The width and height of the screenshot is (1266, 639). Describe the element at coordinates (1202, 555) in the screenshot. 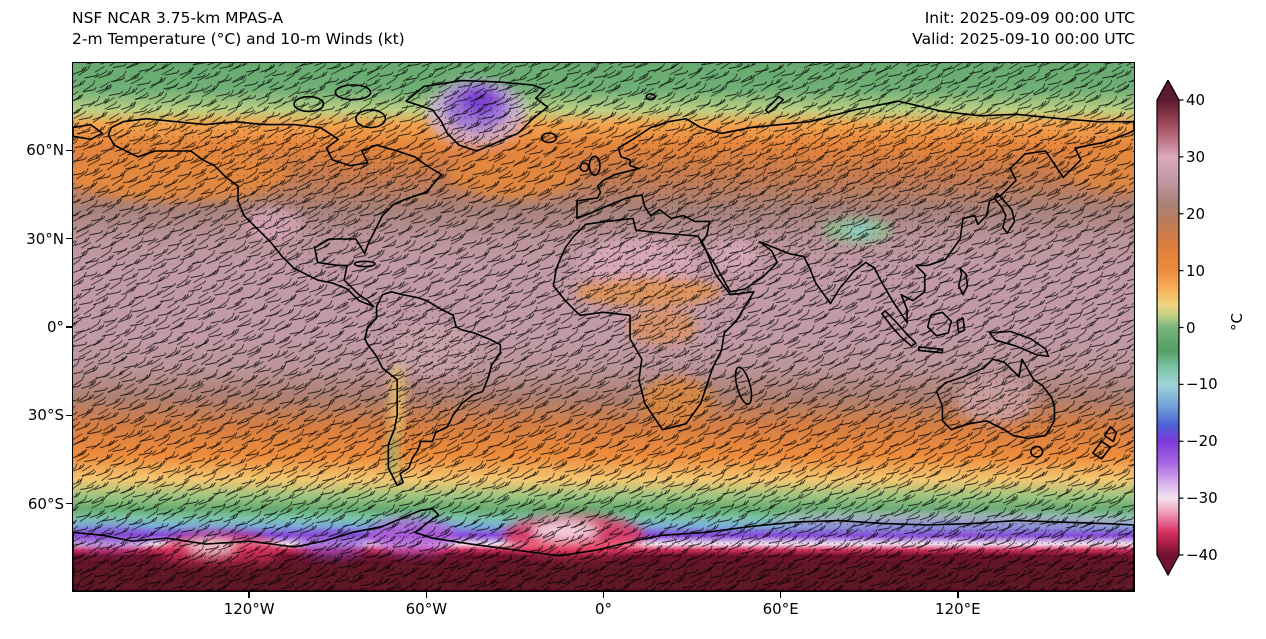

I see `colorbar-tick-label: −40` at that location.